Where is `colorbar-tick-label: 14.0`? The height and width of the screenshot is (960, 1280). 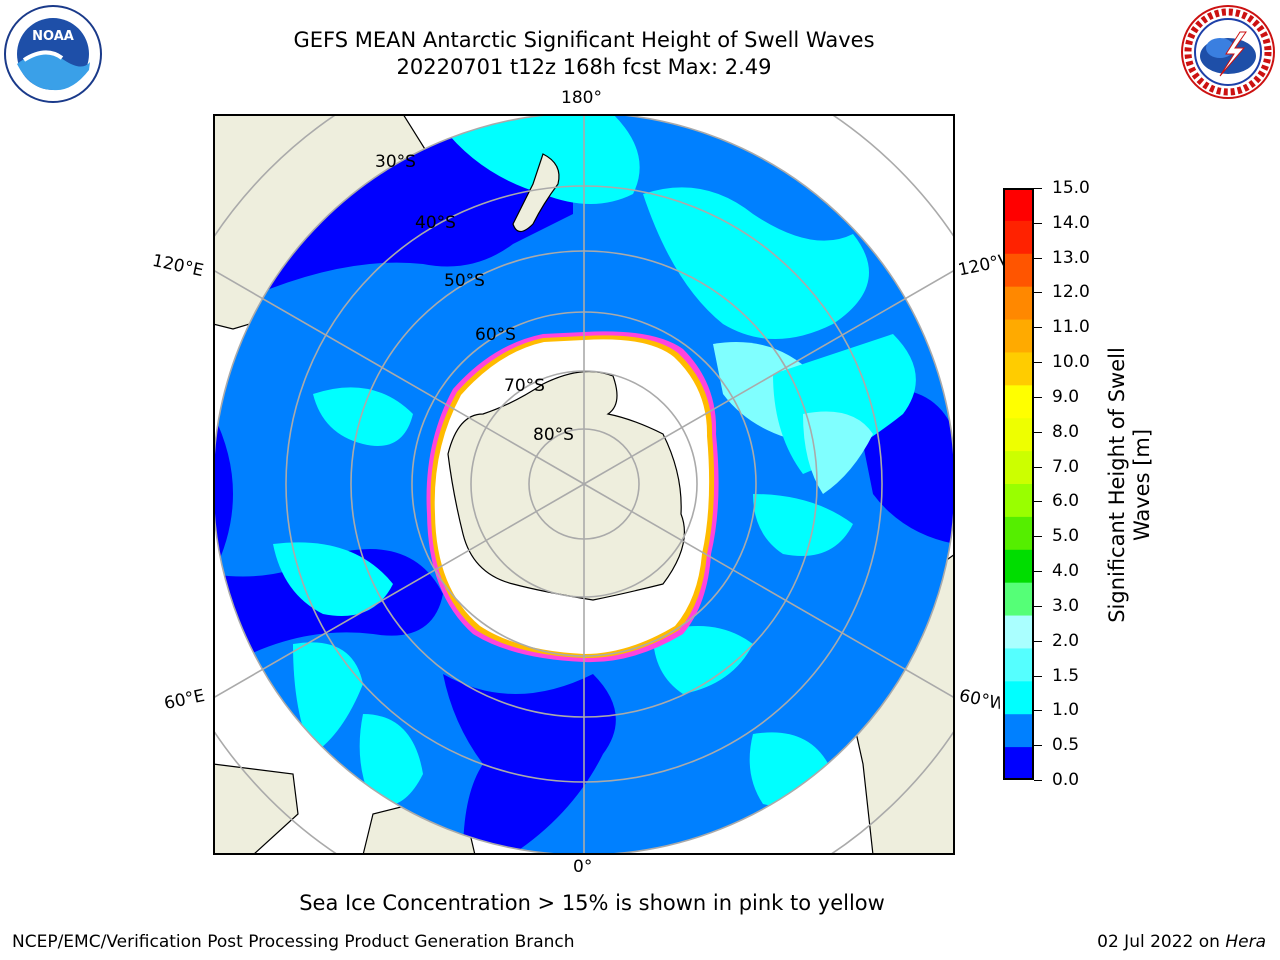 colorbar-tick-label: 14.0 is located at coordinates (1071, 222).